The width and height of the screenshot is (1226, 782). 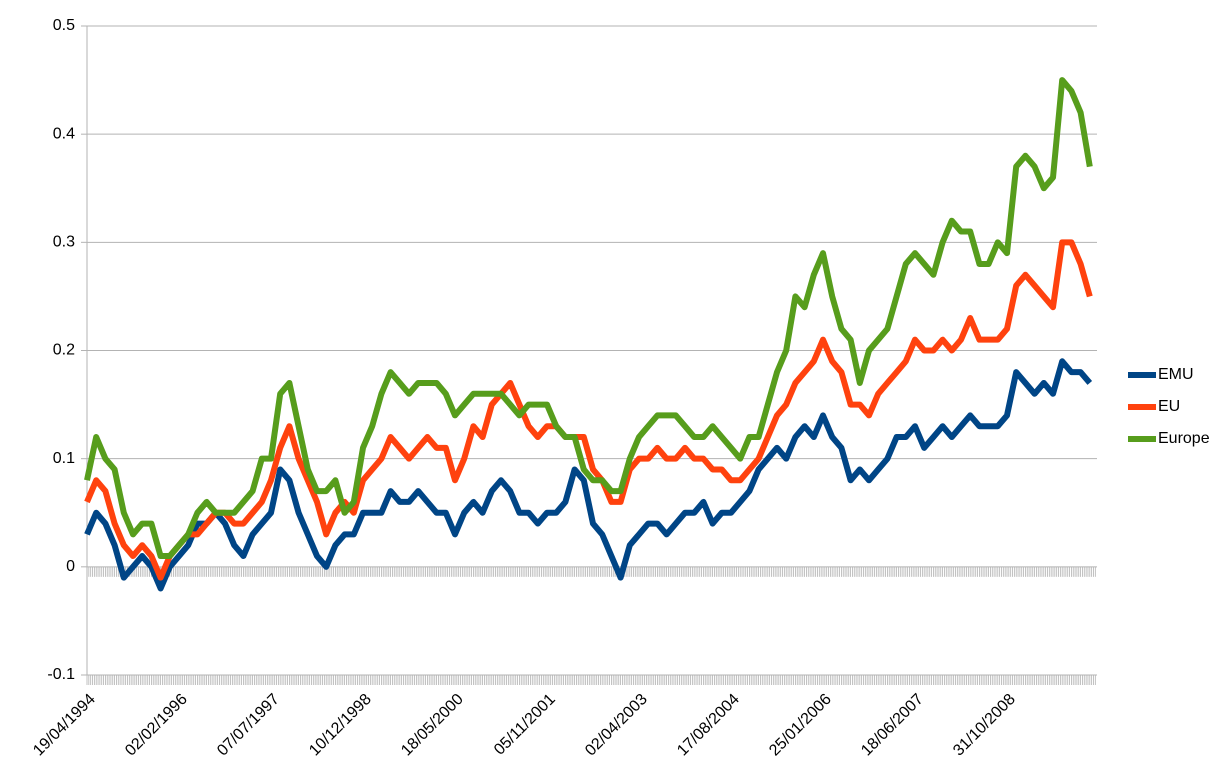 What do you see at coordinates (525, 725) in the screenshot?
I see `x-tick-label: 05/11/2001` at bounding box center [525, 725].